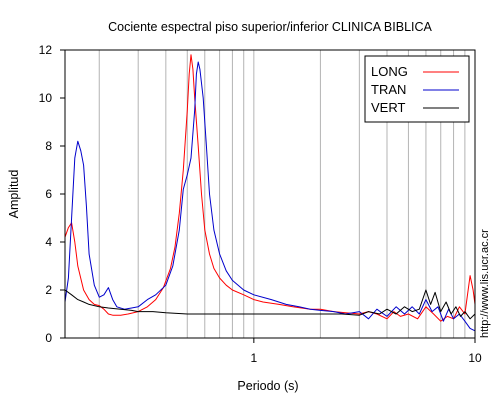  I want to click on legend: LONG TRAN VERT, so click(417, 89).